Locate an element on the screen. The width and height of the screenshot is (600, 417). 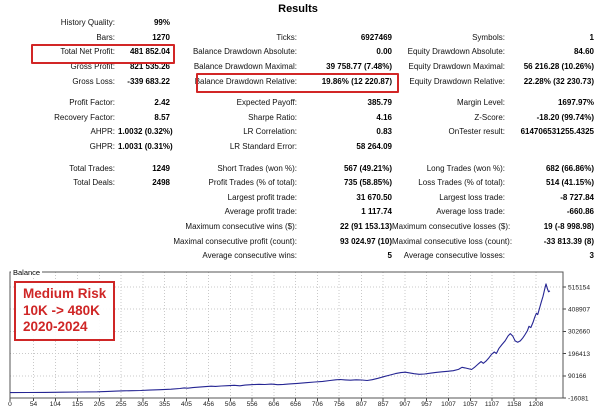
stat-value: 1.0032 (0.32%) is located at coordinates (145, 132).